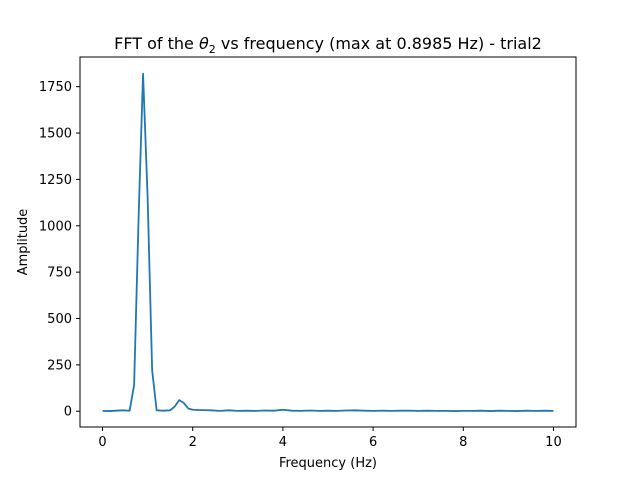 The image size is (640, 480). Describe the element at coordinates (283, 442) in the screenshot. I see `x-tick-label: 4` at that location.